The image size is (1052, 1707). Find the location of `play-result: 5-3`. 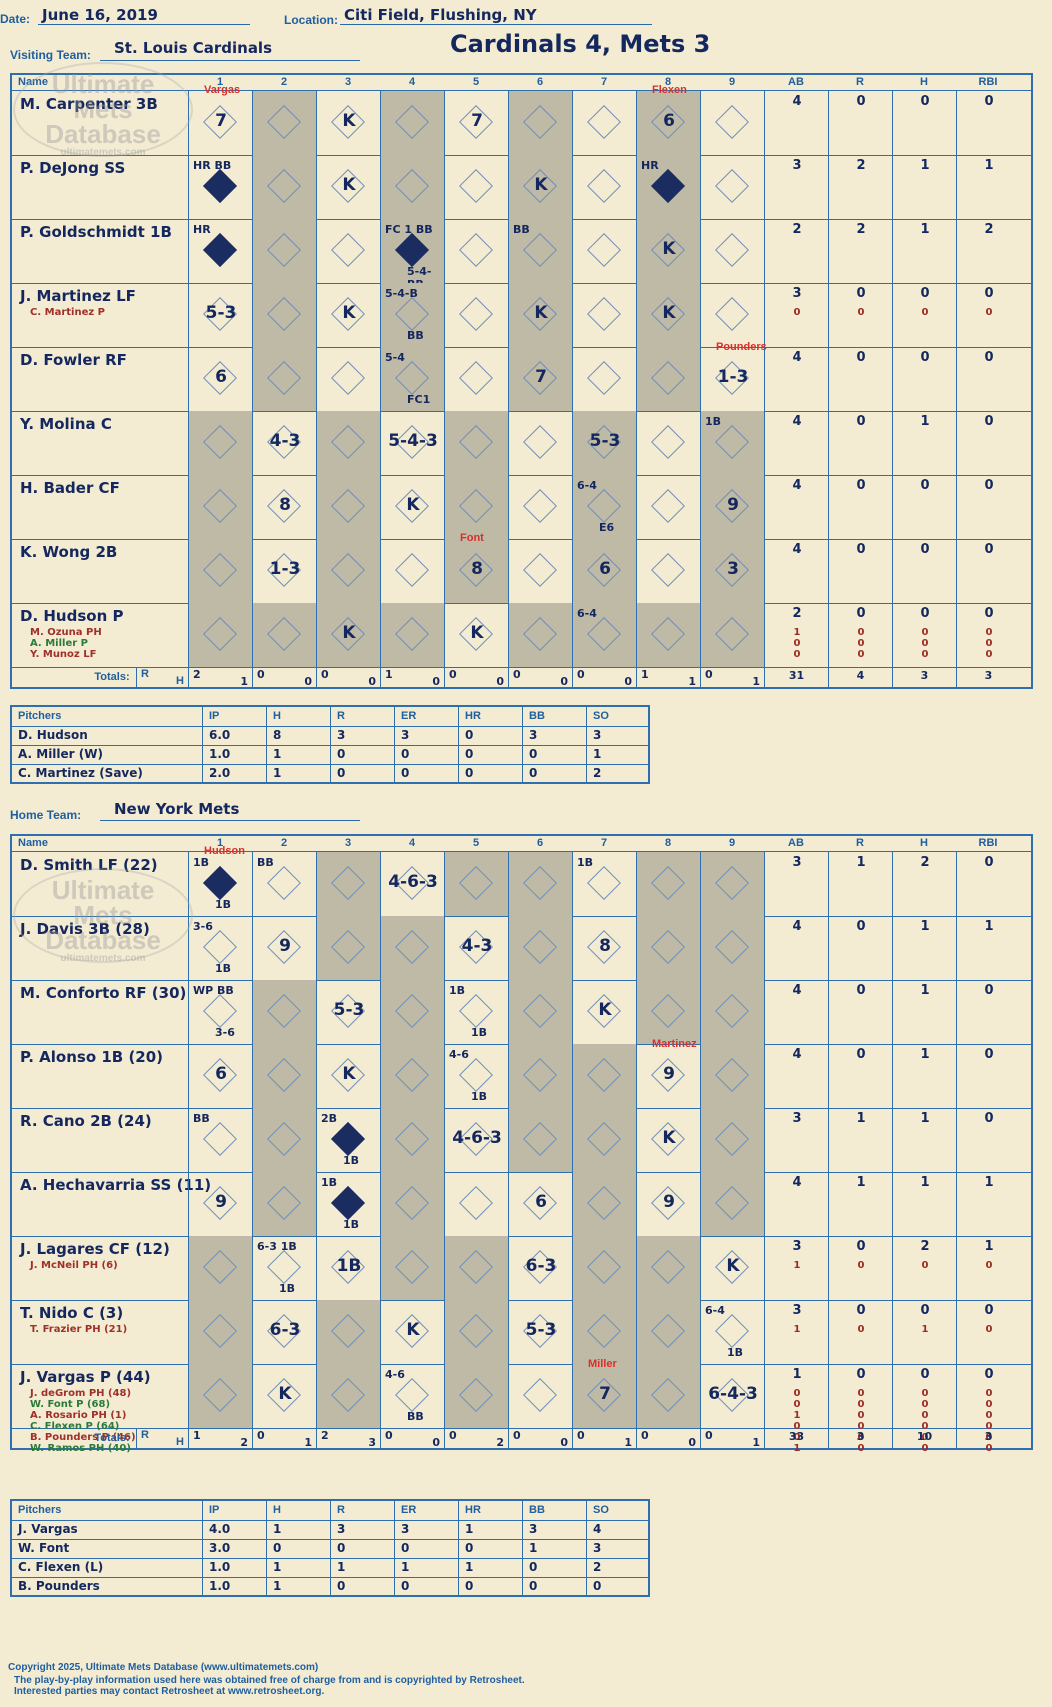

play-result: 5-3 is located at coordinates (221, 313).